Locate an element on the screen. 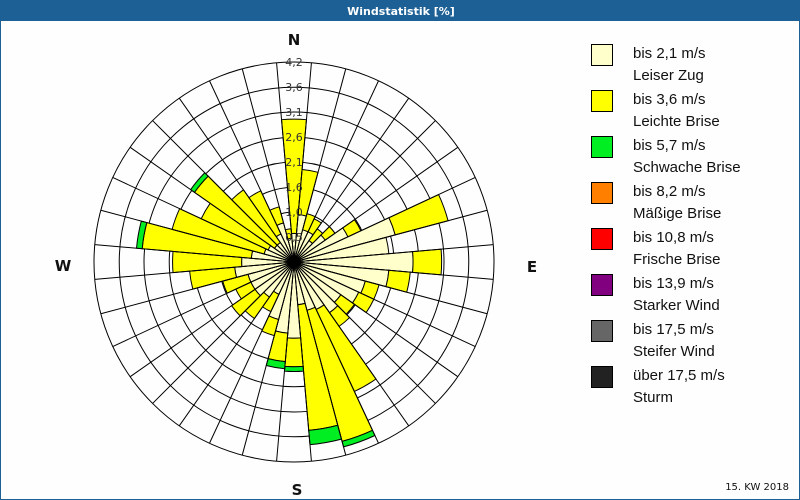 This screenshot has height=500, width=800. legend-range: bis 10,8 m/s is located at coordinates (673, 237).